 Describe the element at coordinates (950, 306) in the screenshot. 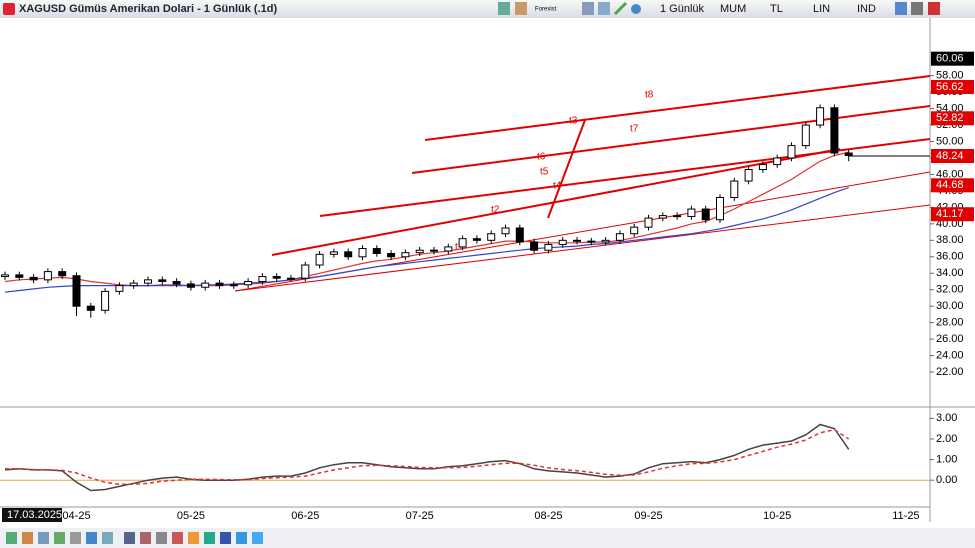

I see `y-tick-label: 30.00` at that location.